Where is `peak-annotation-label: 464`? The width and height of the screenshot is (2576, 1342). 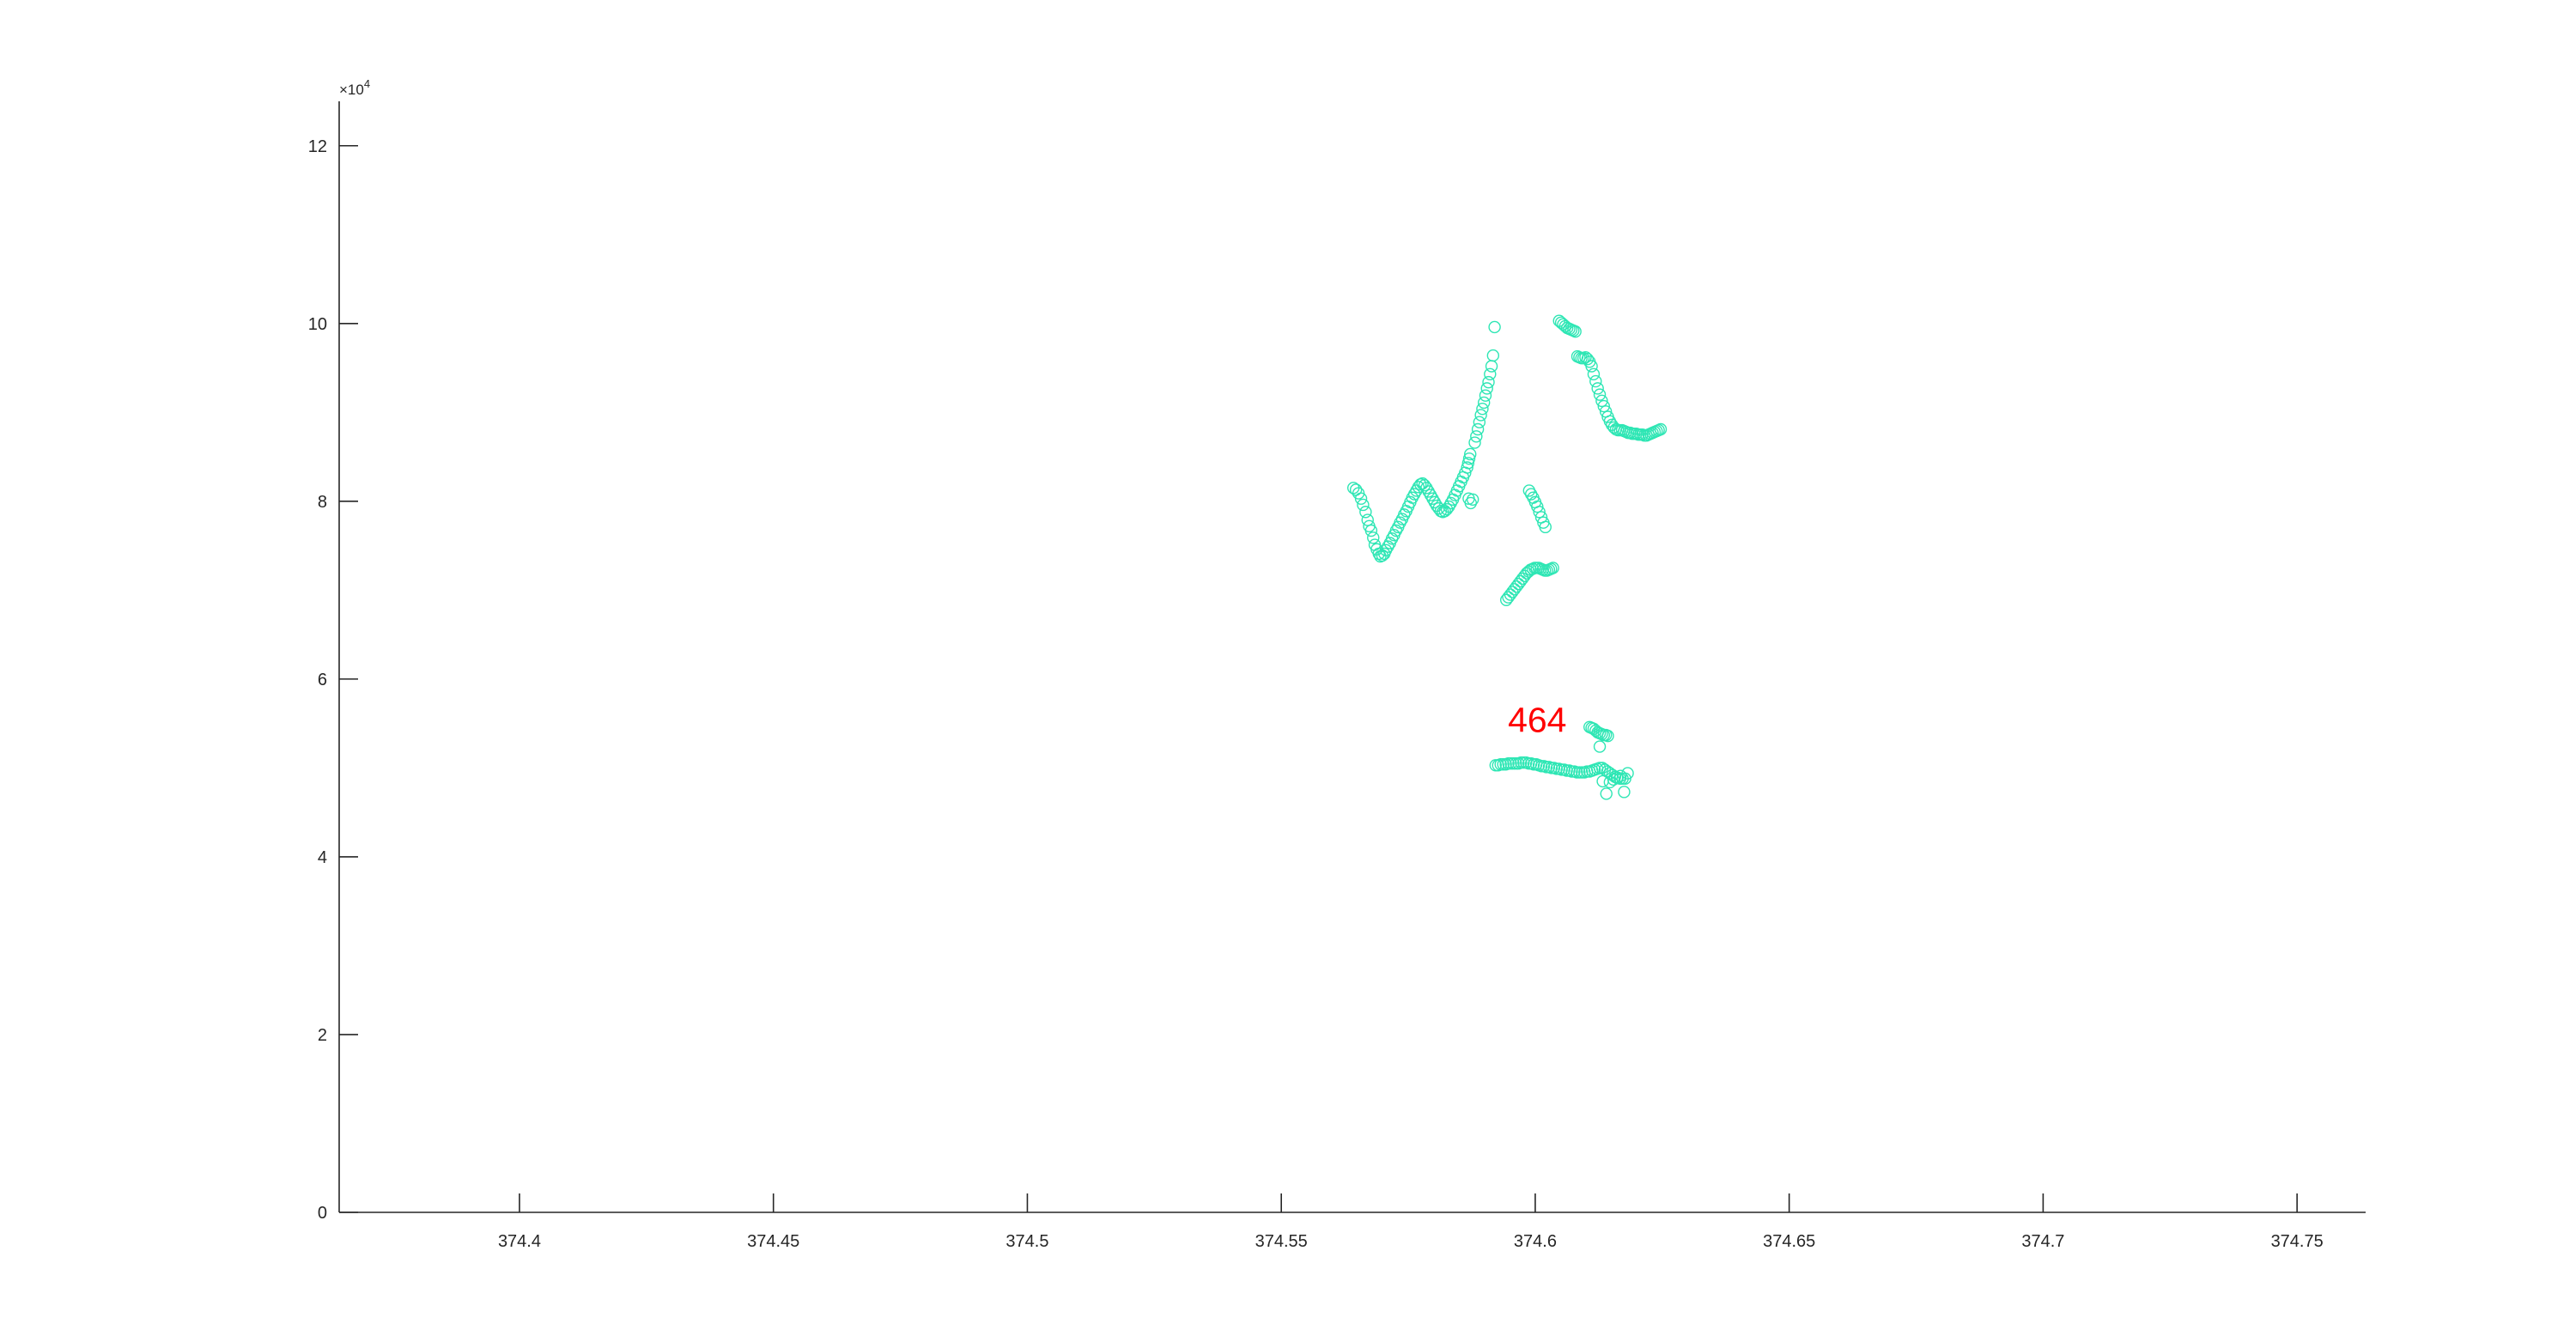
peak-annotation-label: 464 is located at coordinates (1537, 720).